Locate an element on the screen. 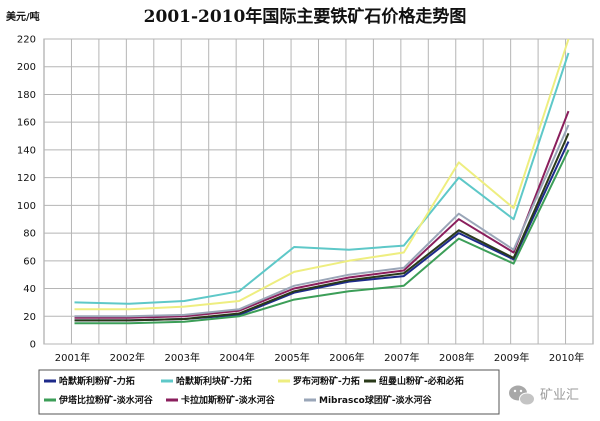 This screenshot has width=600, height=421. watermark-text: 矿业汇 is located at coordinates (559, 395).